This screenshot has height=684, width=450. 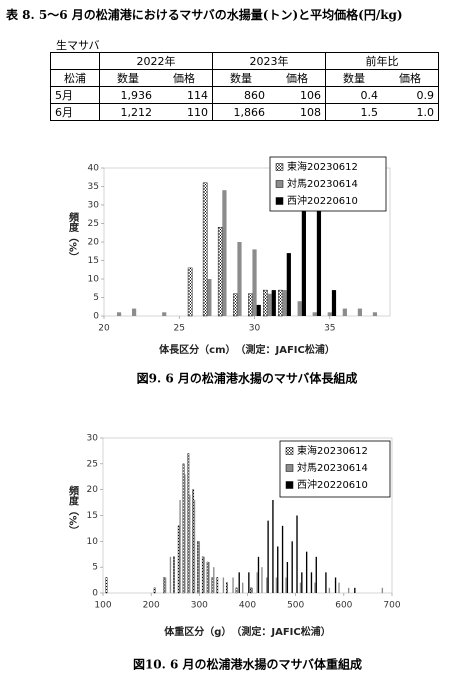 I want to click on x-axis-label: 体重区分（g） （測定：JAFIC松浦）, so click(x=247, y=631).